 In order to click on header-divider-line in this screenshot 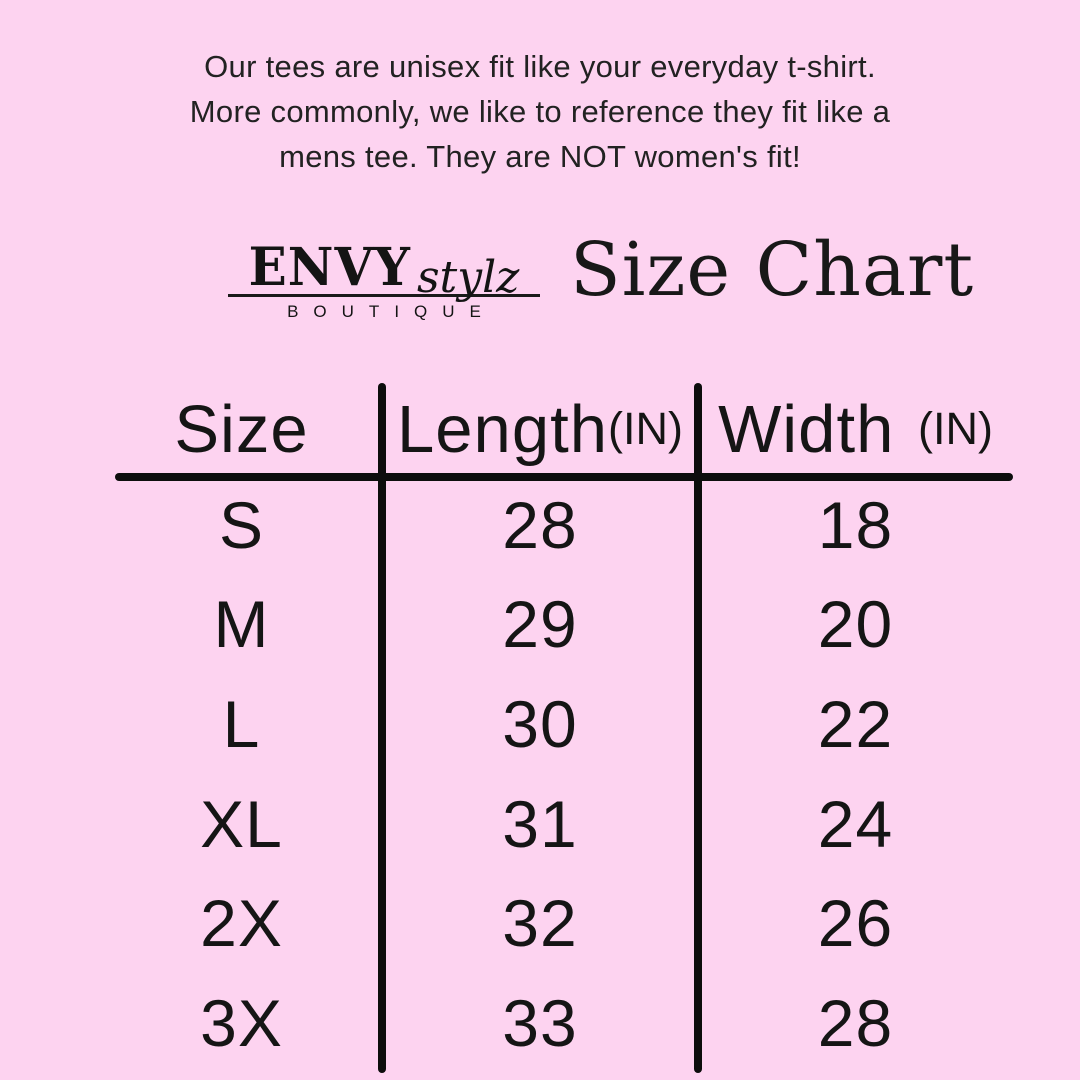, I will do `click(564, 477)`.